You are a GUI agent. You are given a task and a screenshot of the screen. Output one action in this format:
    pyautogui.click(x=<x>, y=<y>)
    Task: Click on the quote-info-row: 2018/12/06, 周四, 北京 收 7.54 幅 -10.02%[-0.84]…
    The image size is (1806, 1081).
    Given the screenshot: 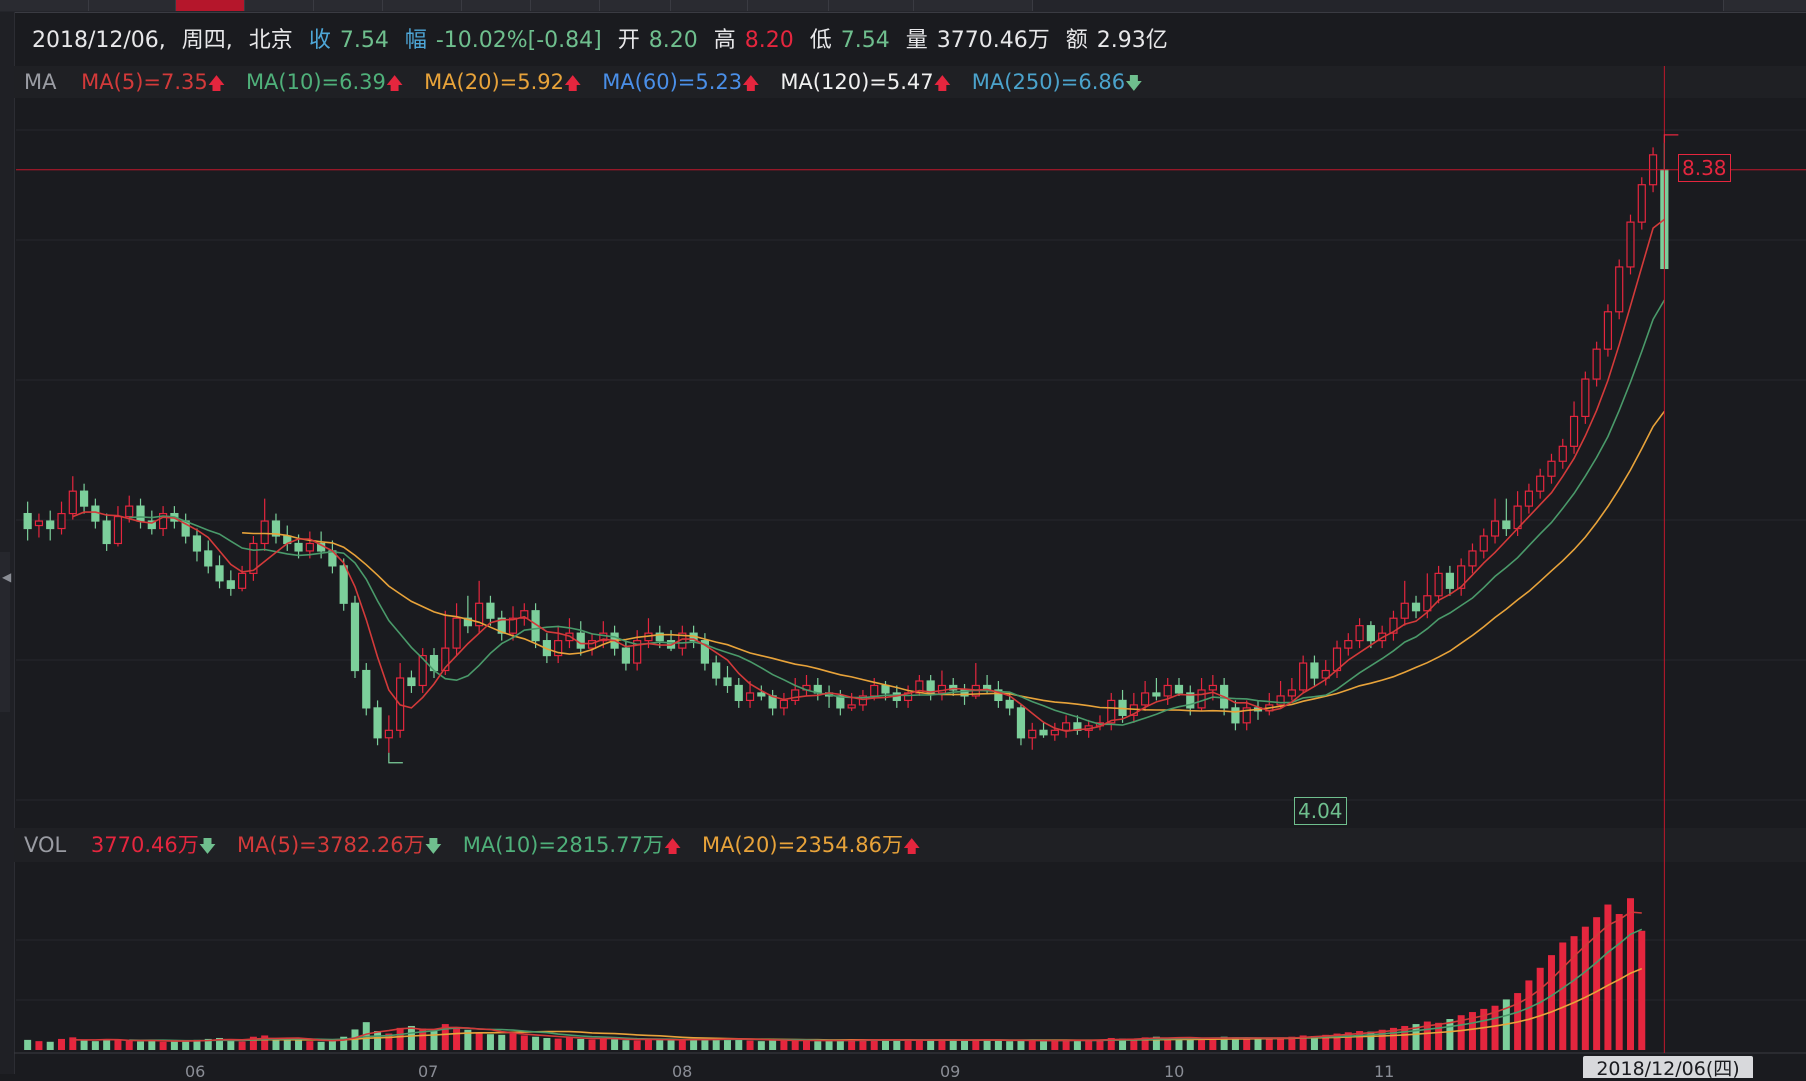 What is the action you would take?
    pyautogui.click(x=604, y=41)
    